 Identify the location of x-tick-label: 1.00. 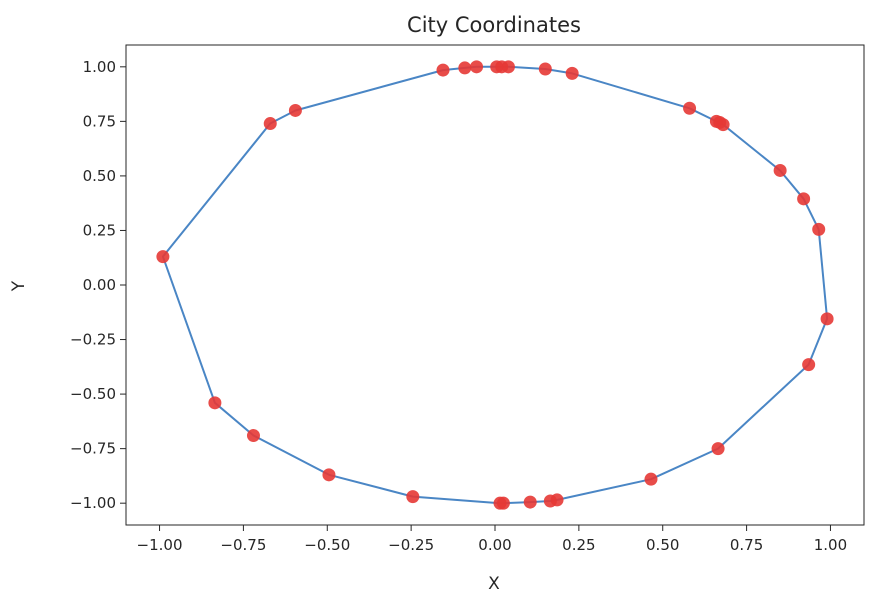
(830, 545).